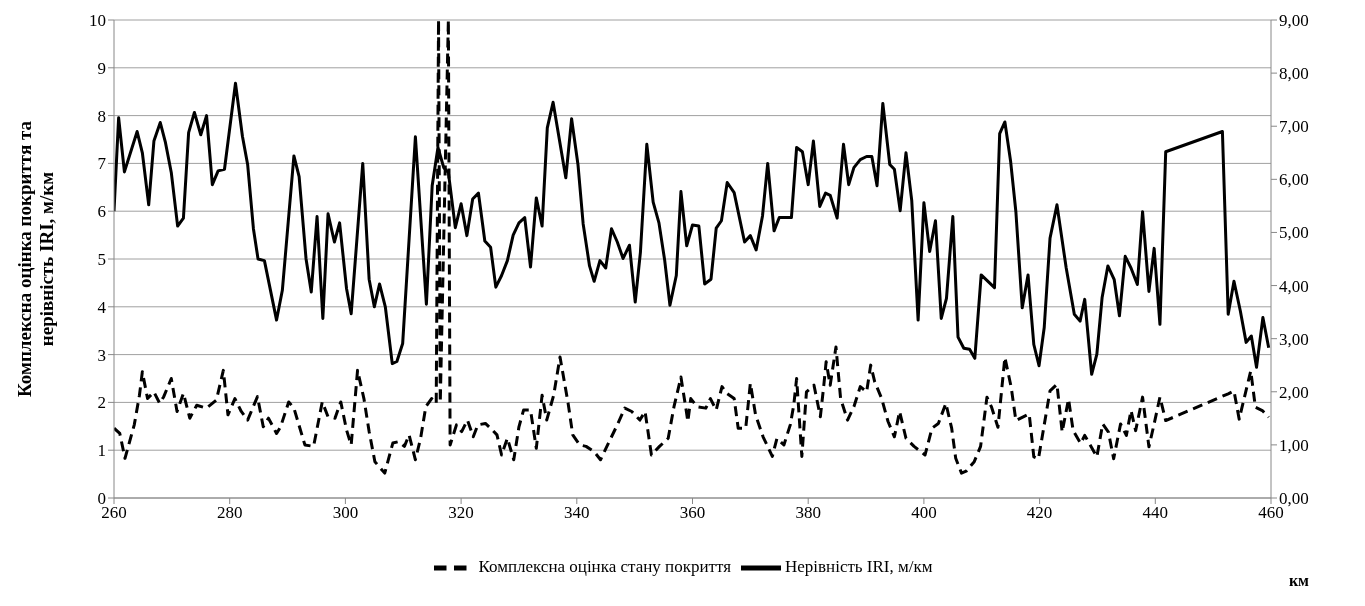 The width and height of the screenshot is (1365, 606). Describe the element at coordinates (101, 451) in the screenshot. I see `y-tick-label: 1` at that location.